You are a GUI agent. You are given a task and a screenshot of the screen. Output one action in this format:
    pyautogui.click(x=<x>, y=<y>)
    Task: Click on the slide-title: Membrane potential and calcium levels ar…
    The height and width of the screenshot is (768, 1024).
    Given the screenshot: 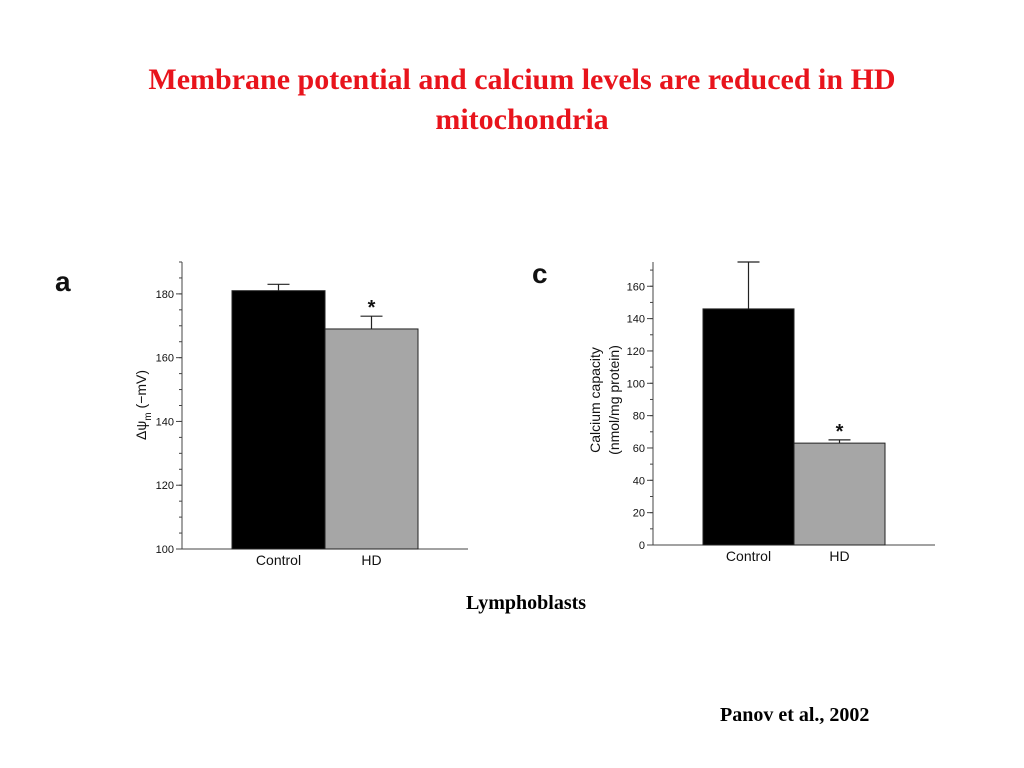 What is the action you would take?
    pyautogui.click(x=522, y=99)
    